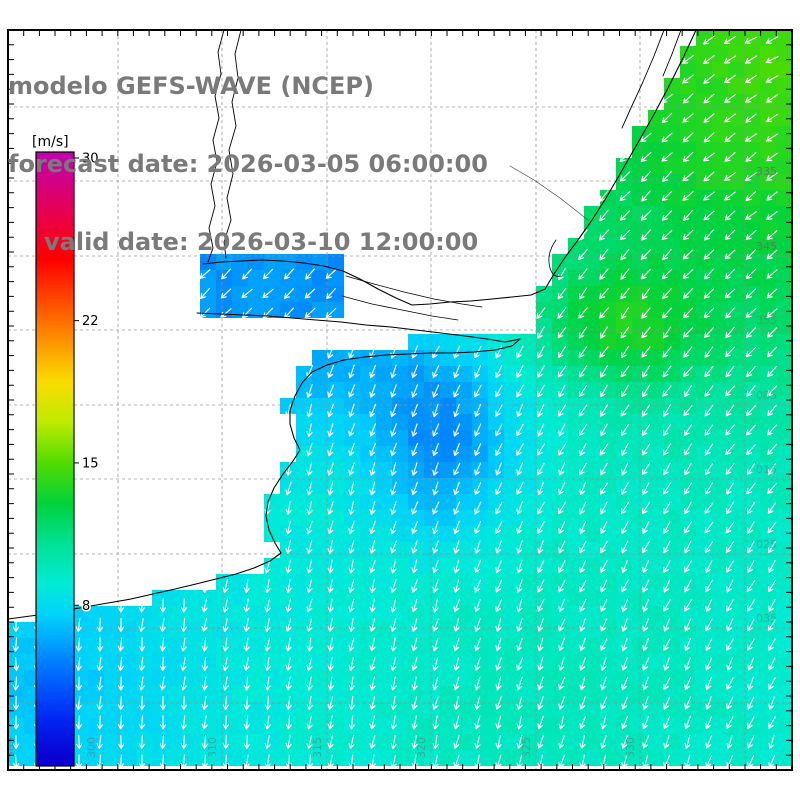 This screenshot has height=800, width=800. I want to click on forecast-date: forecast date: 2026-03-05 06:00:00, so click(248, 164).